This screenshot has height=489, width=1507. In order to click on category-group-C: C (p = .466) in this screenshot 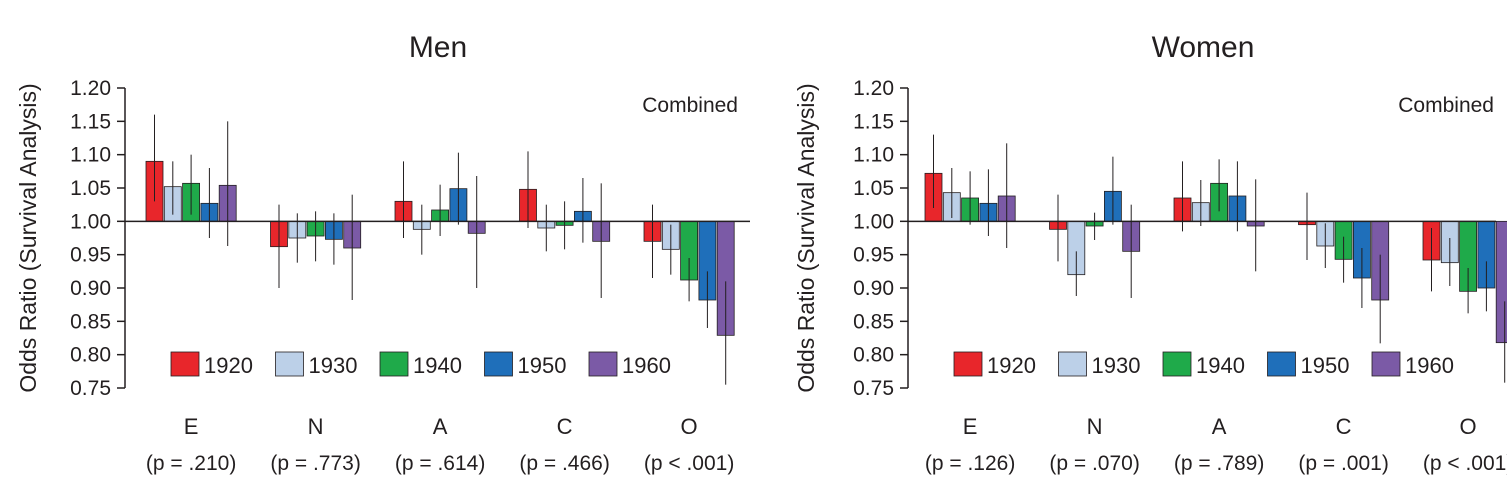, I will do `click(565, 313)`.